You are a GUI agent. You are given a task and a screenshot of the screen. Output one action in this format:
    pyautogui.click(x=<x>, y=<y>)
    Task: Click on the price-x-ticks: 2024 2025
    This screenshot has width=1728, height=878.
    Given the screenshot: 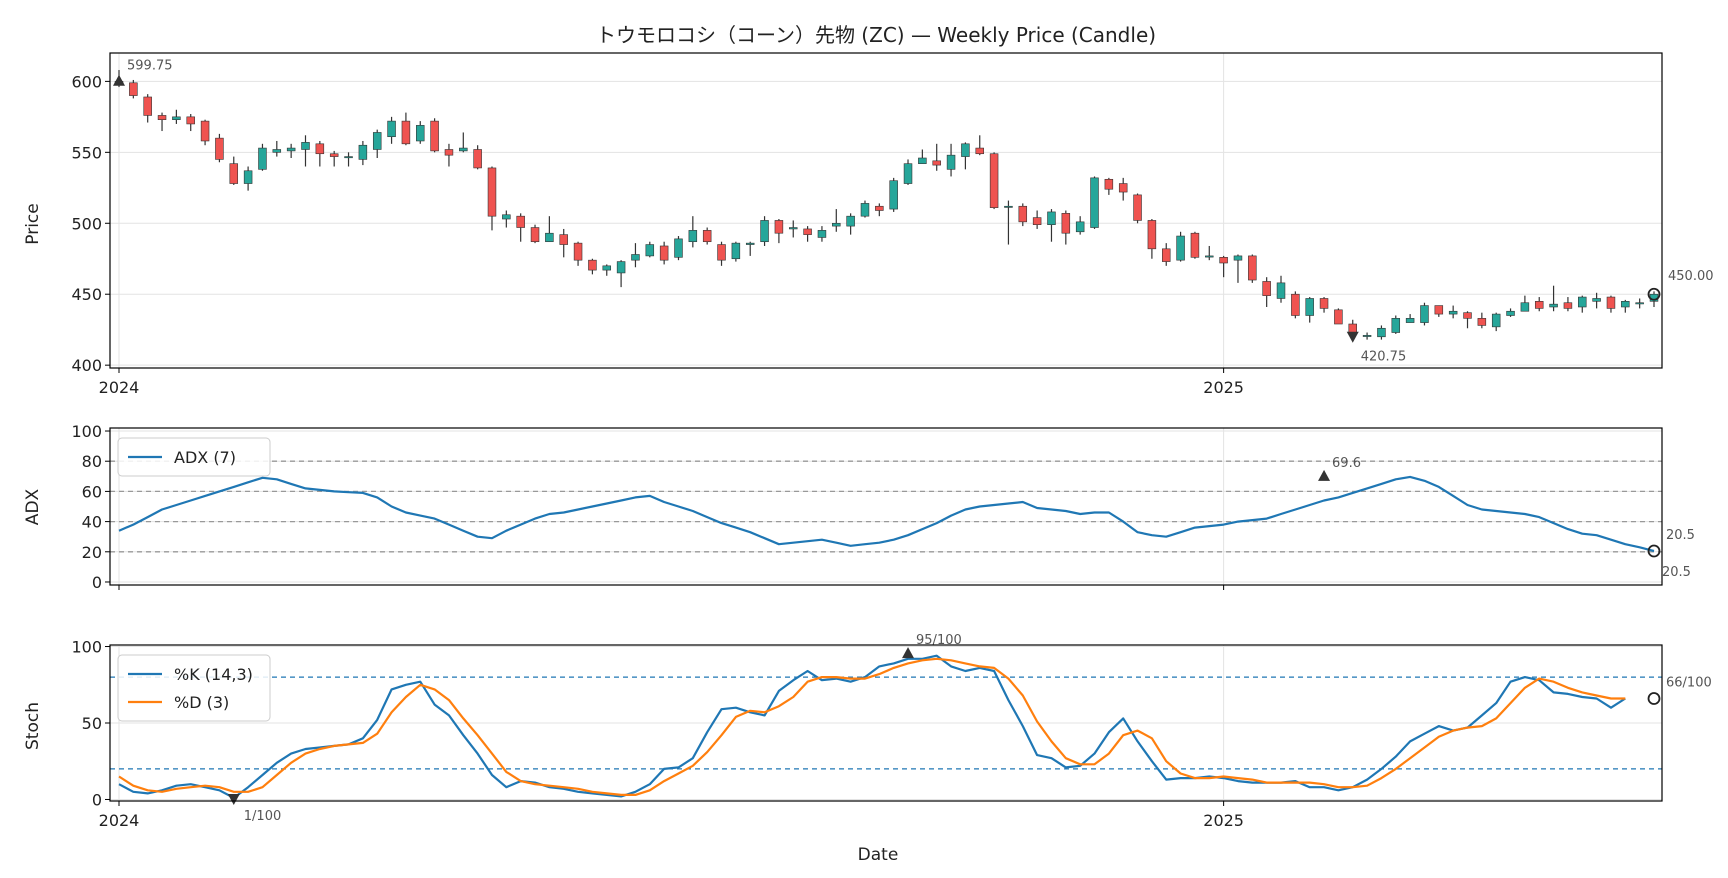 What is the action you would take?
    pyautogui.click(x=671, y=382)
    